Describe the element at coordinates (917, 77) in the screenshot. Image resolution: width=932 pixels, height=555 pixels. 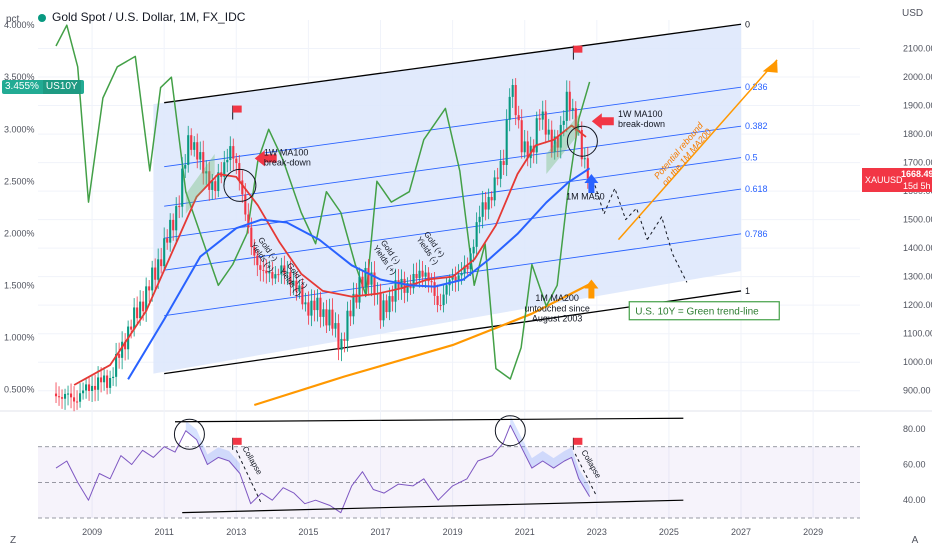
I see `price-axis-label: 2000.00` at that location.